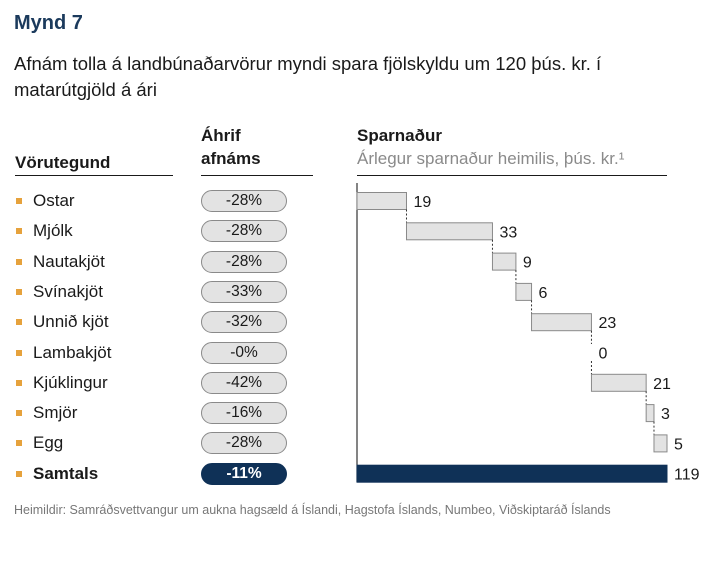 This screenshot has height=573, width=713. Describe the element at coordinates (491, 158) in the screenshot. I see `savings-subheader: Árlegur sparnaður heimilis, þús. kr.¹` at that location.